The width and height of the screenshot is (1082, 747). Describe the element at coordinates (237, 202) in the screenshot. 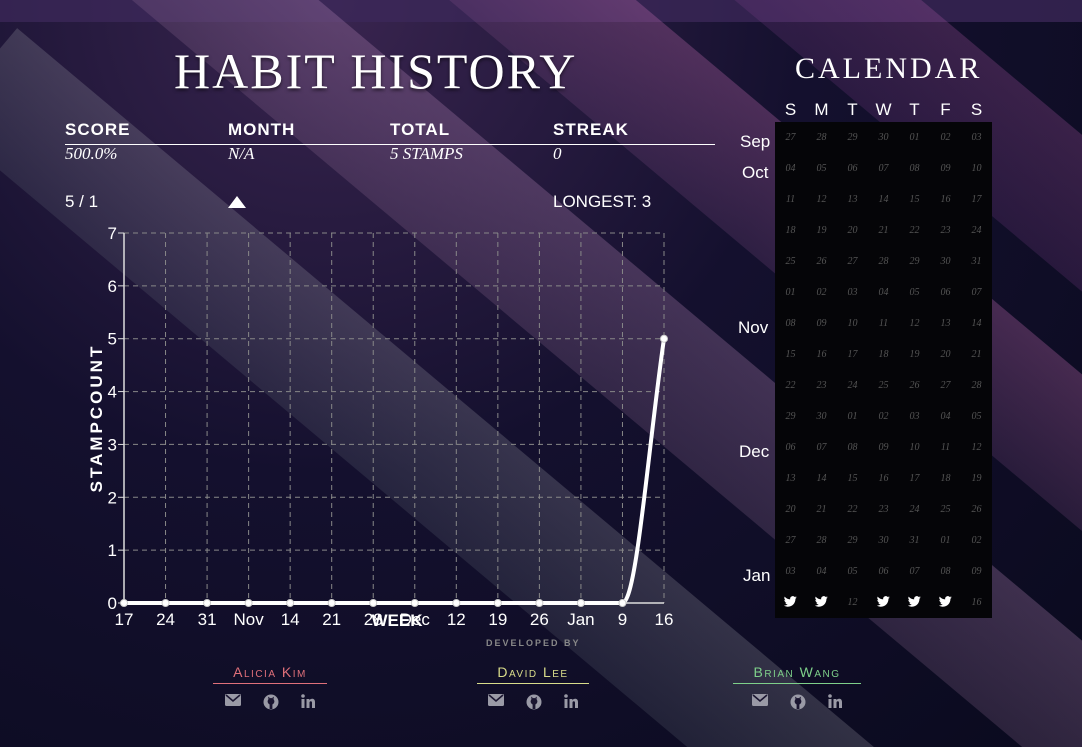

I see `triangle-up-icon` at that location.